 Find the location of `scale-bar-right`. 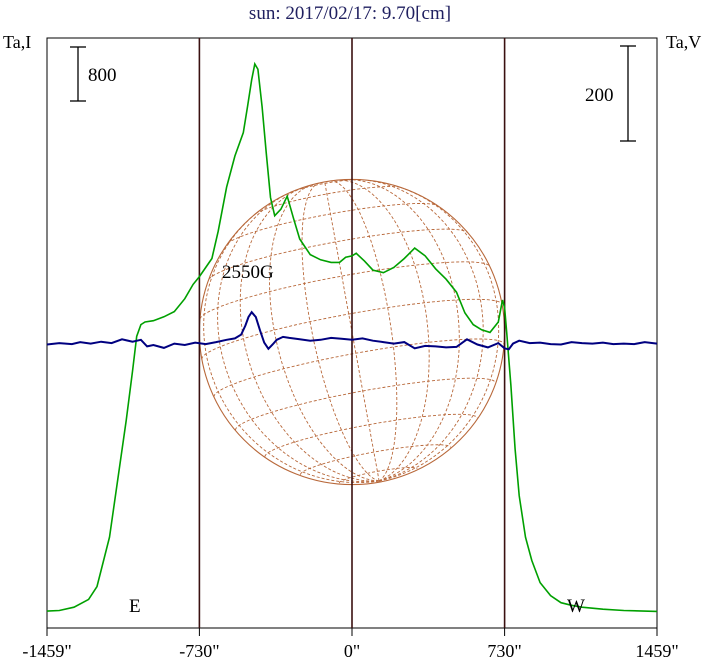

scale-bar-right is located at coordinates (628, 93).